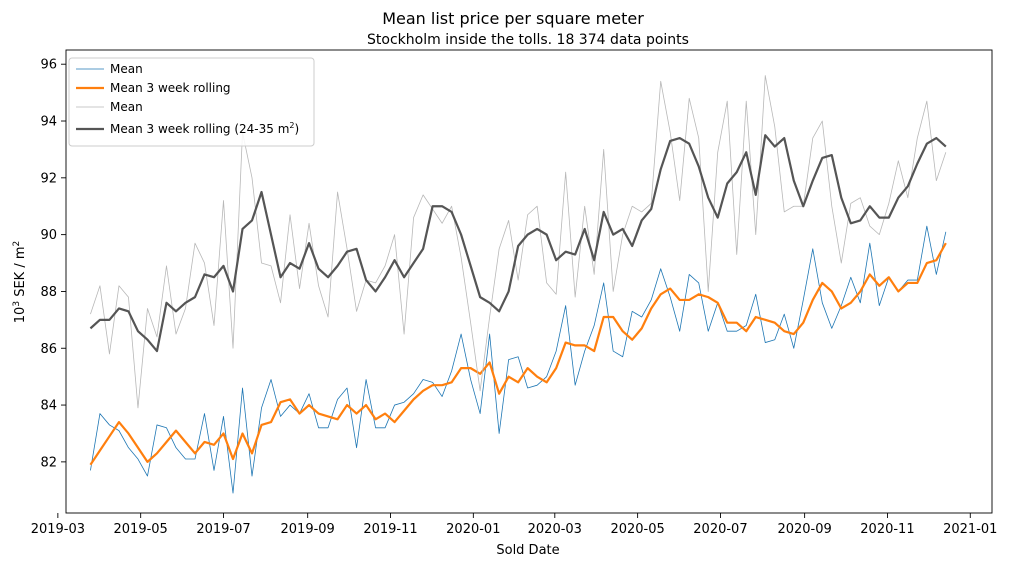 This screenshot has width=1013, height=567. Describe the element at coordinates (804, 529) in the screenshot. I see `x-tick-label: 2020-09` at that location.